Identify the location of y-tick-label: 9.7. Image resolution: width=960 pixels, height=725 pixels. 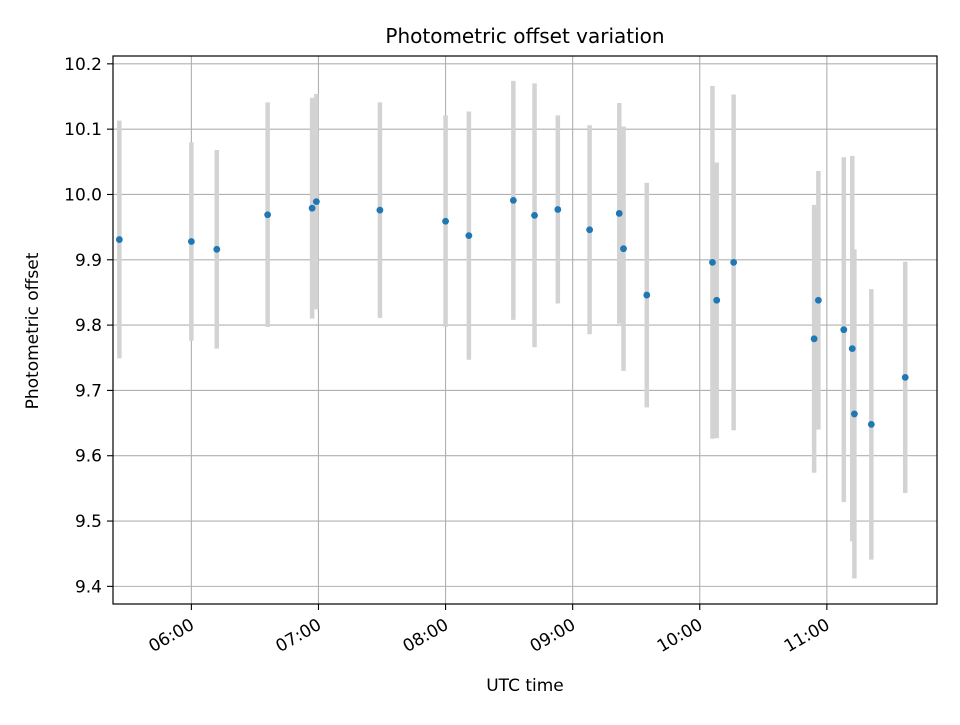
(88, 391).